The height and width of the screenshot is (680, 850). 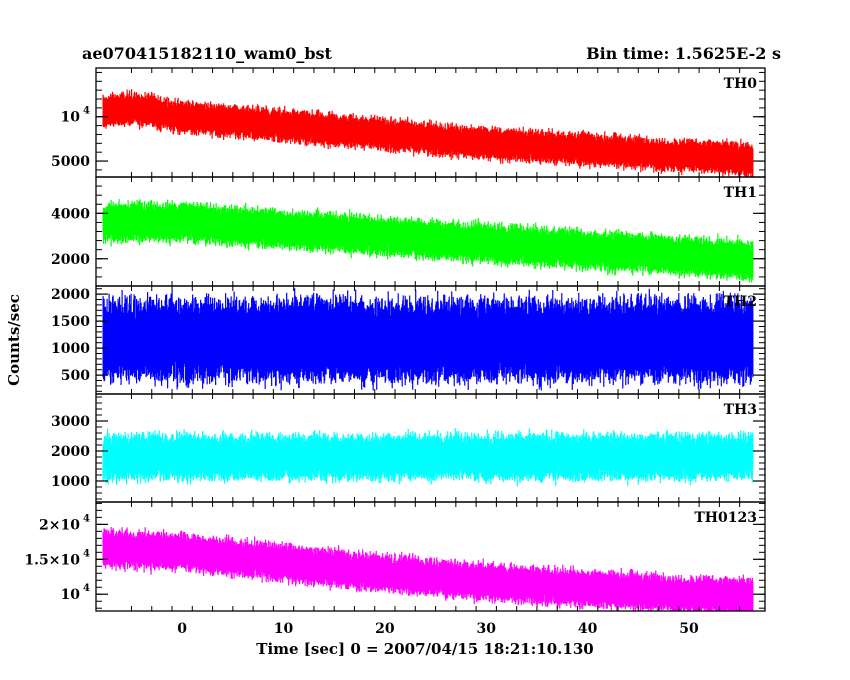 What do you see at coordinates (689, 629) in the screenshot?
I see `x-tick-label: 50` at bounding box center [689, 629].